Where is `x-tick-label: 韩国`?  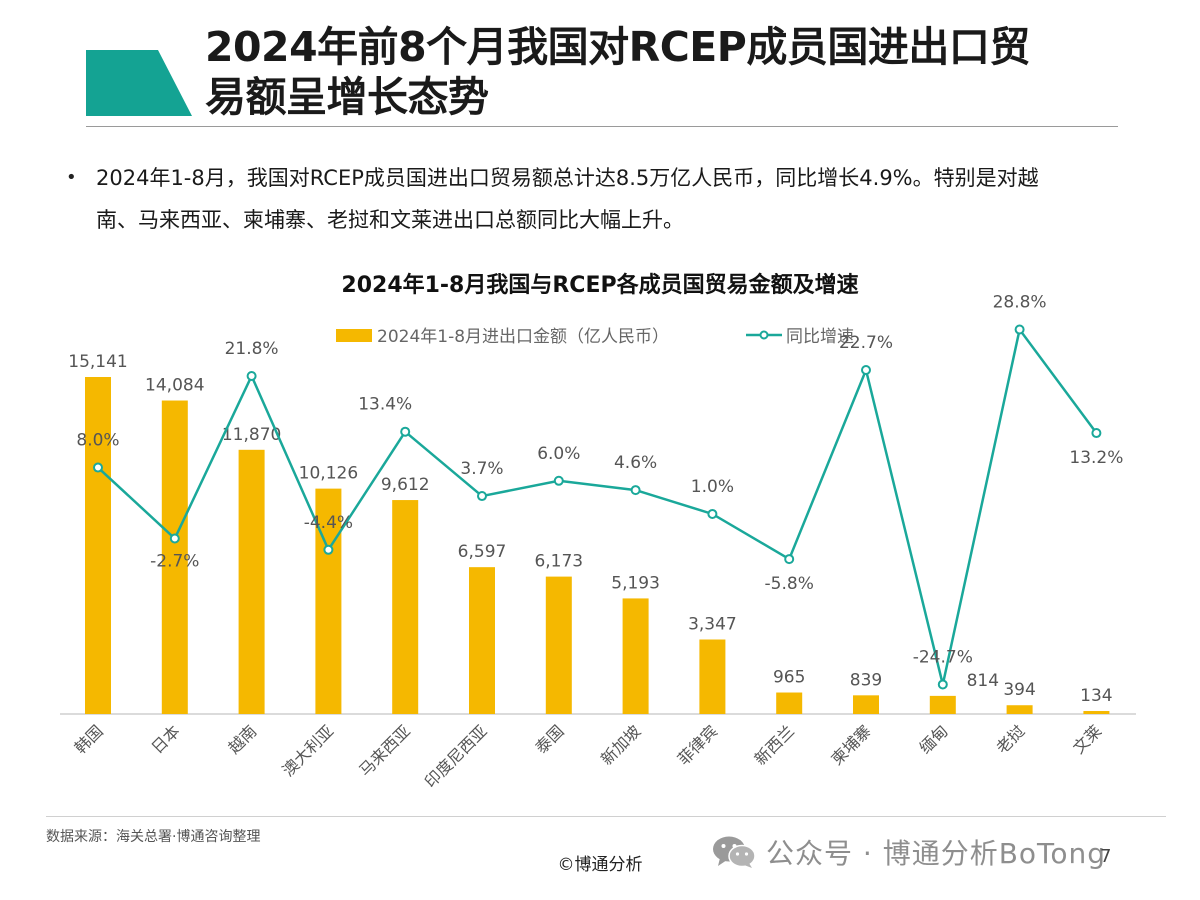
x-tick-label: 韩国 is located at coordinates (89, 739).